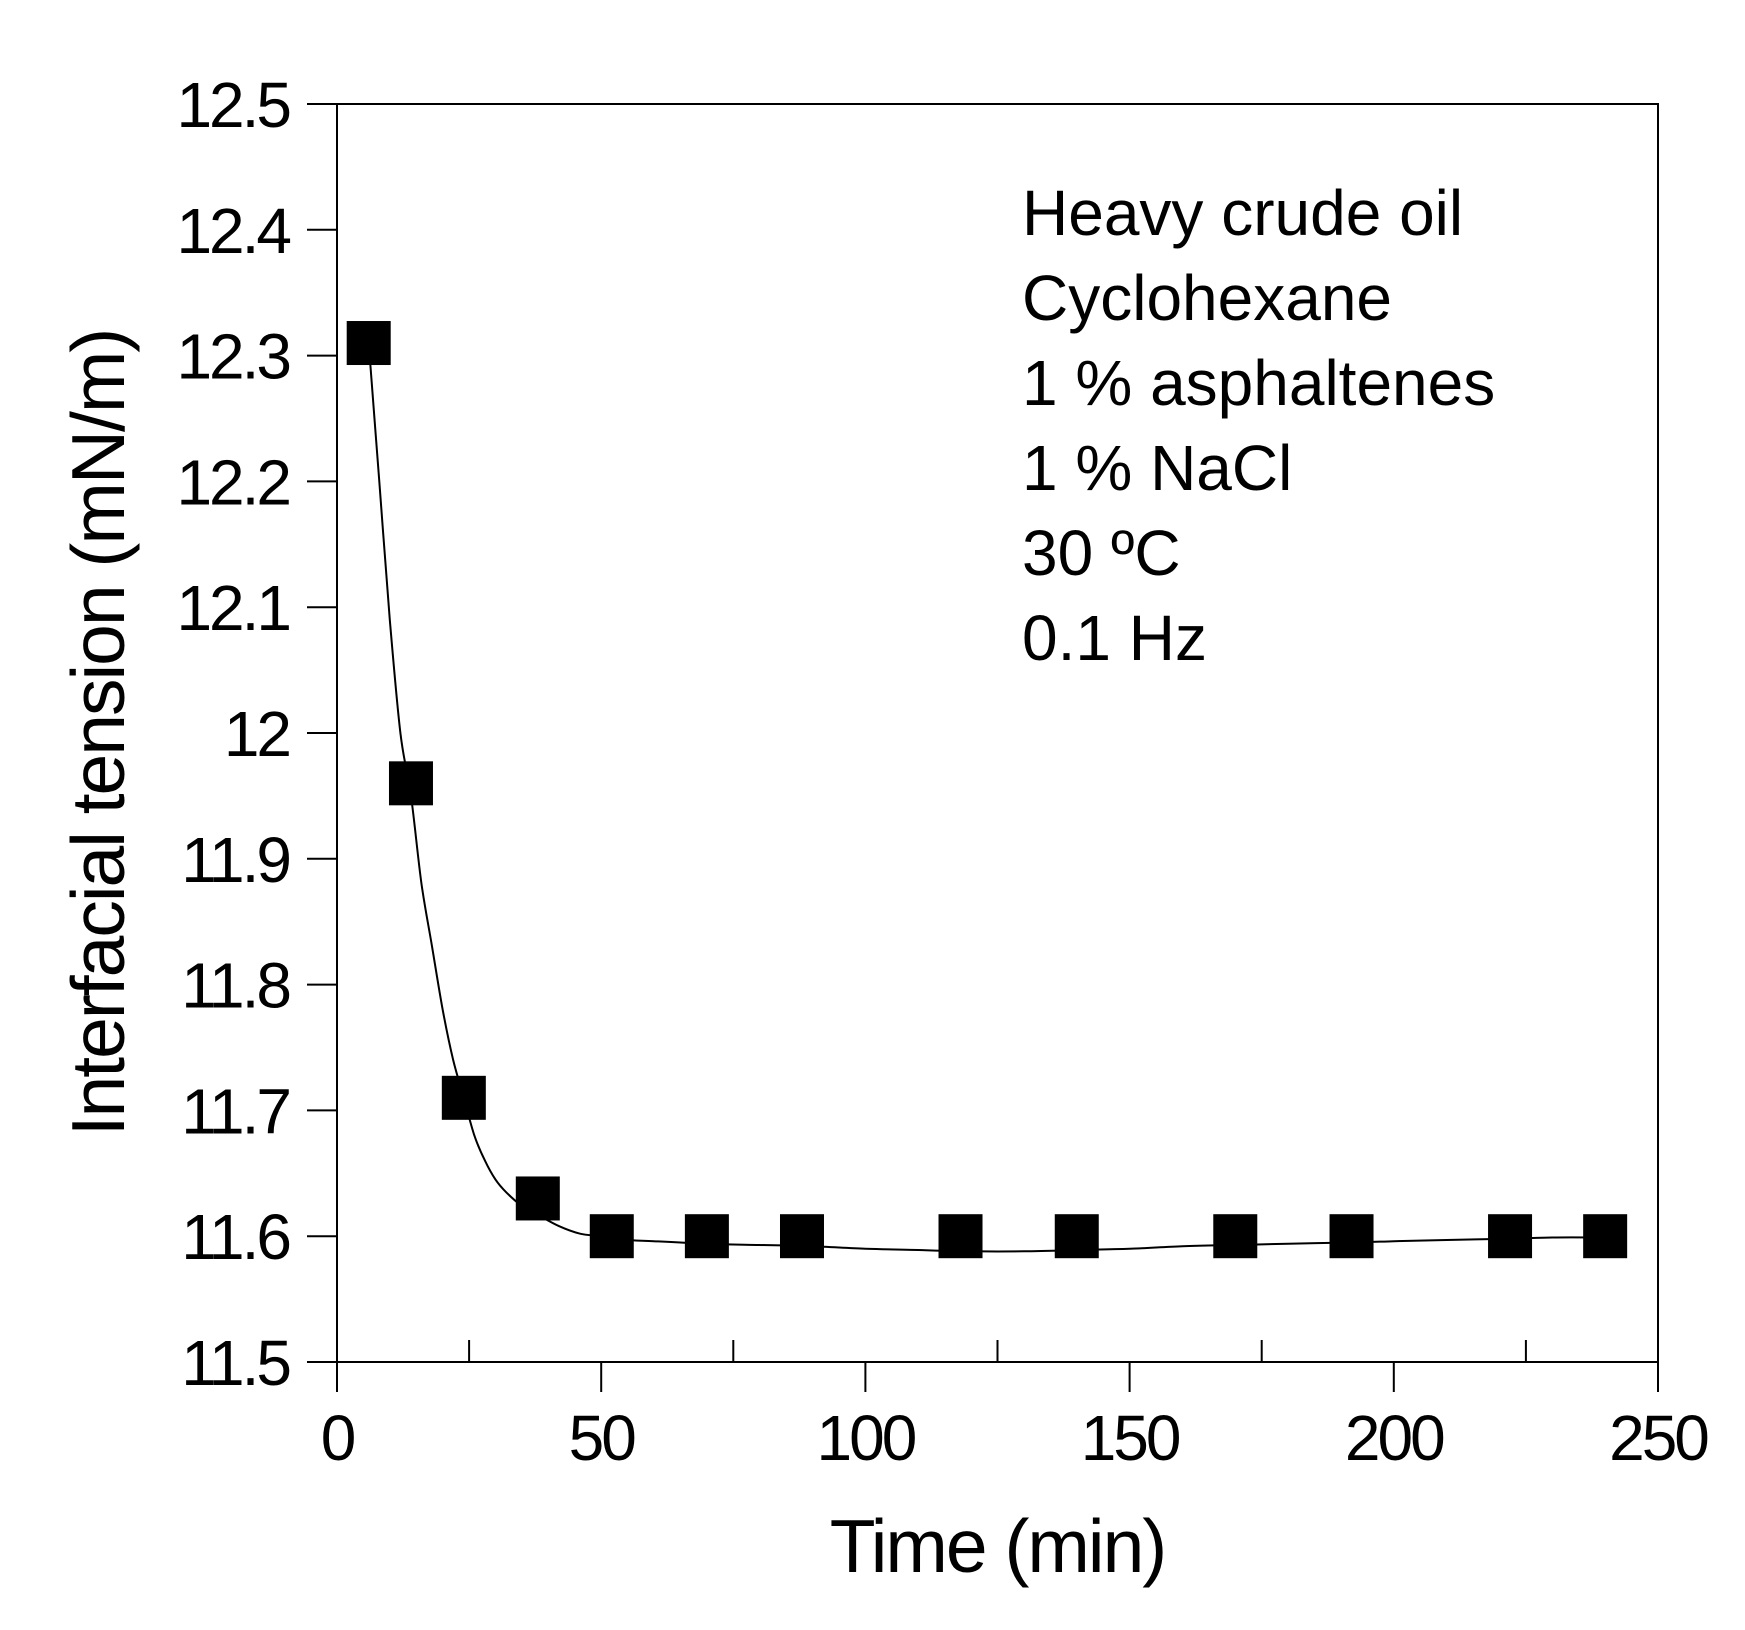 The width and height of the screenshot is (1745, 1630). What do you see at coordinates (235, 1237) in the screenshot?
I see `y-tick-label-1: 11.6` at bounding box center [235, 1237].